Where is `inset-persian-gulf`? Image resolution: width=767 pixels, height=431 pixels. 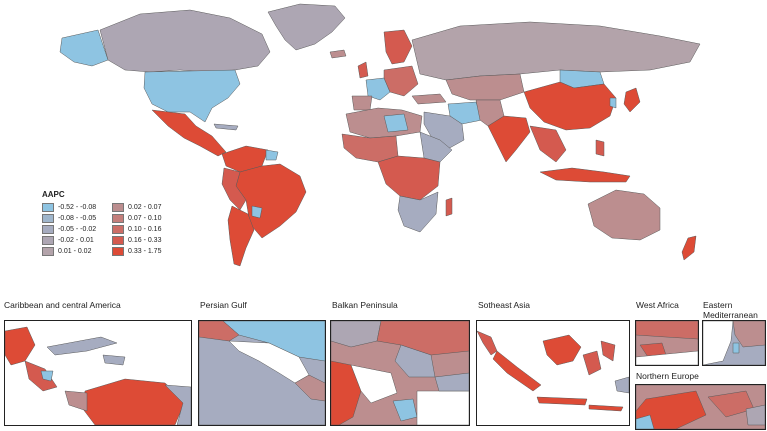 inset-persian-gulf is located at coordinates (262, 373).